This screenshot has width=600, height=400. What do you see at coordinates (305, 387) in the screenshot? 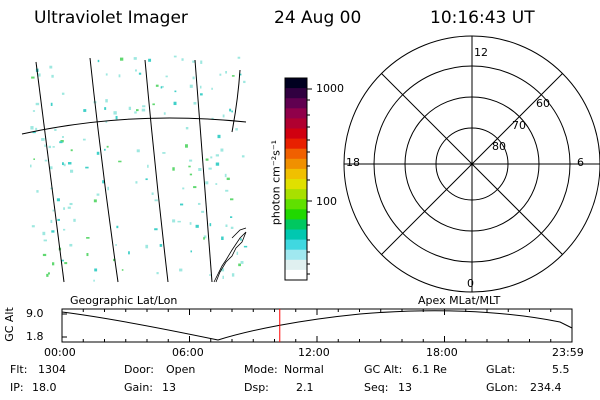
I see `status-dsp-value: 2.1` at bounding box center [305, 387].